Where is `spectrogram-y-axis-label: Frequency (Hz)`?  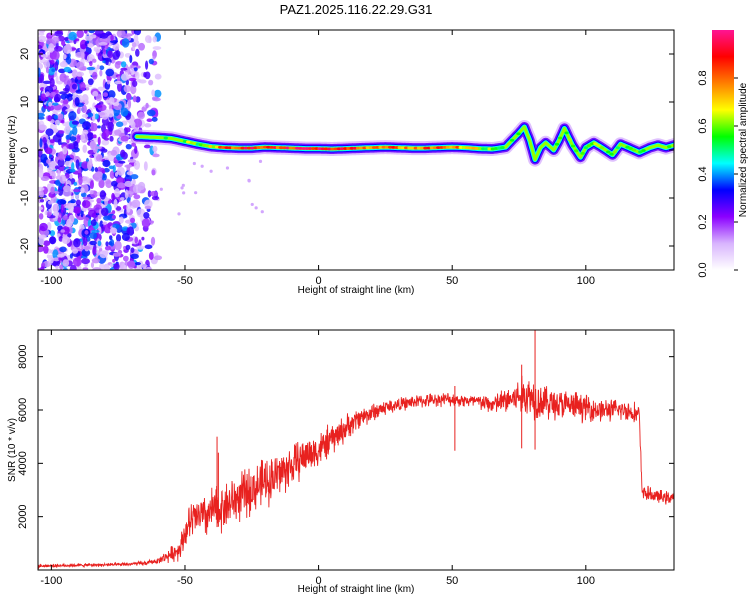 spectrogram-y-axis-label: Frequency (Hz) is located at coordinates (12, 150).